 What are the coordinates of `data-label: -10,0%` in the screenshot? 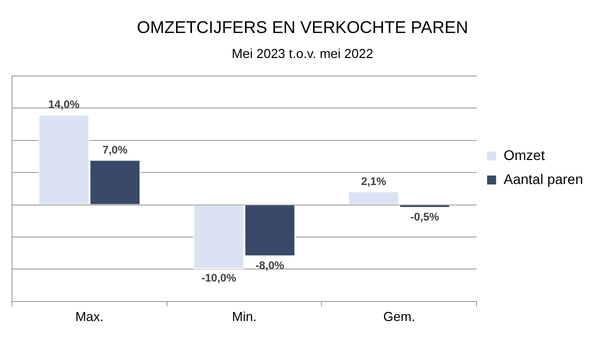 It's located at (218, 278).